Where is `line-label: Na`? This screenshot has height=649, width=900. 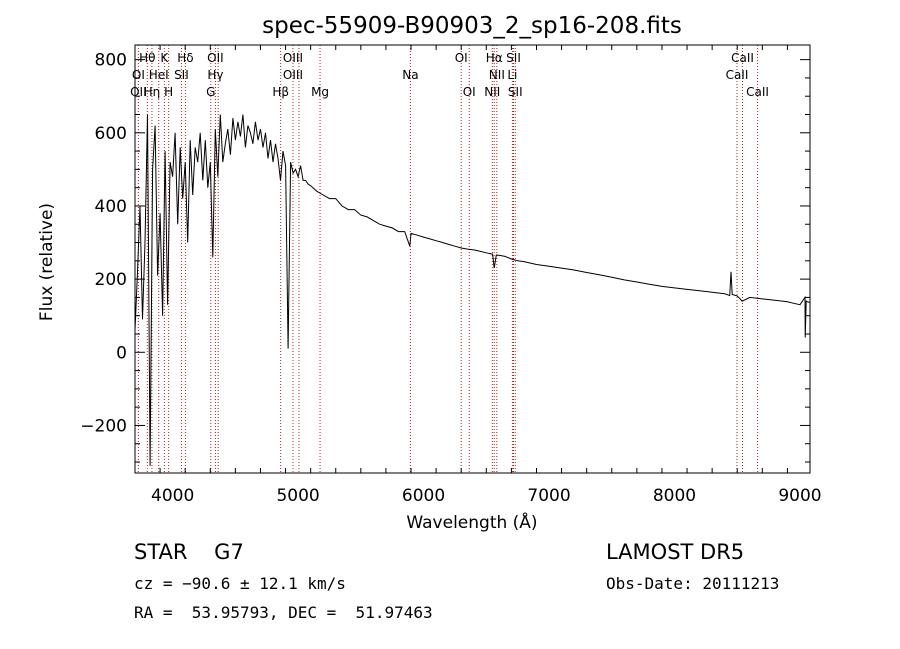
line-label: Na is located at coordinates (410, 75).